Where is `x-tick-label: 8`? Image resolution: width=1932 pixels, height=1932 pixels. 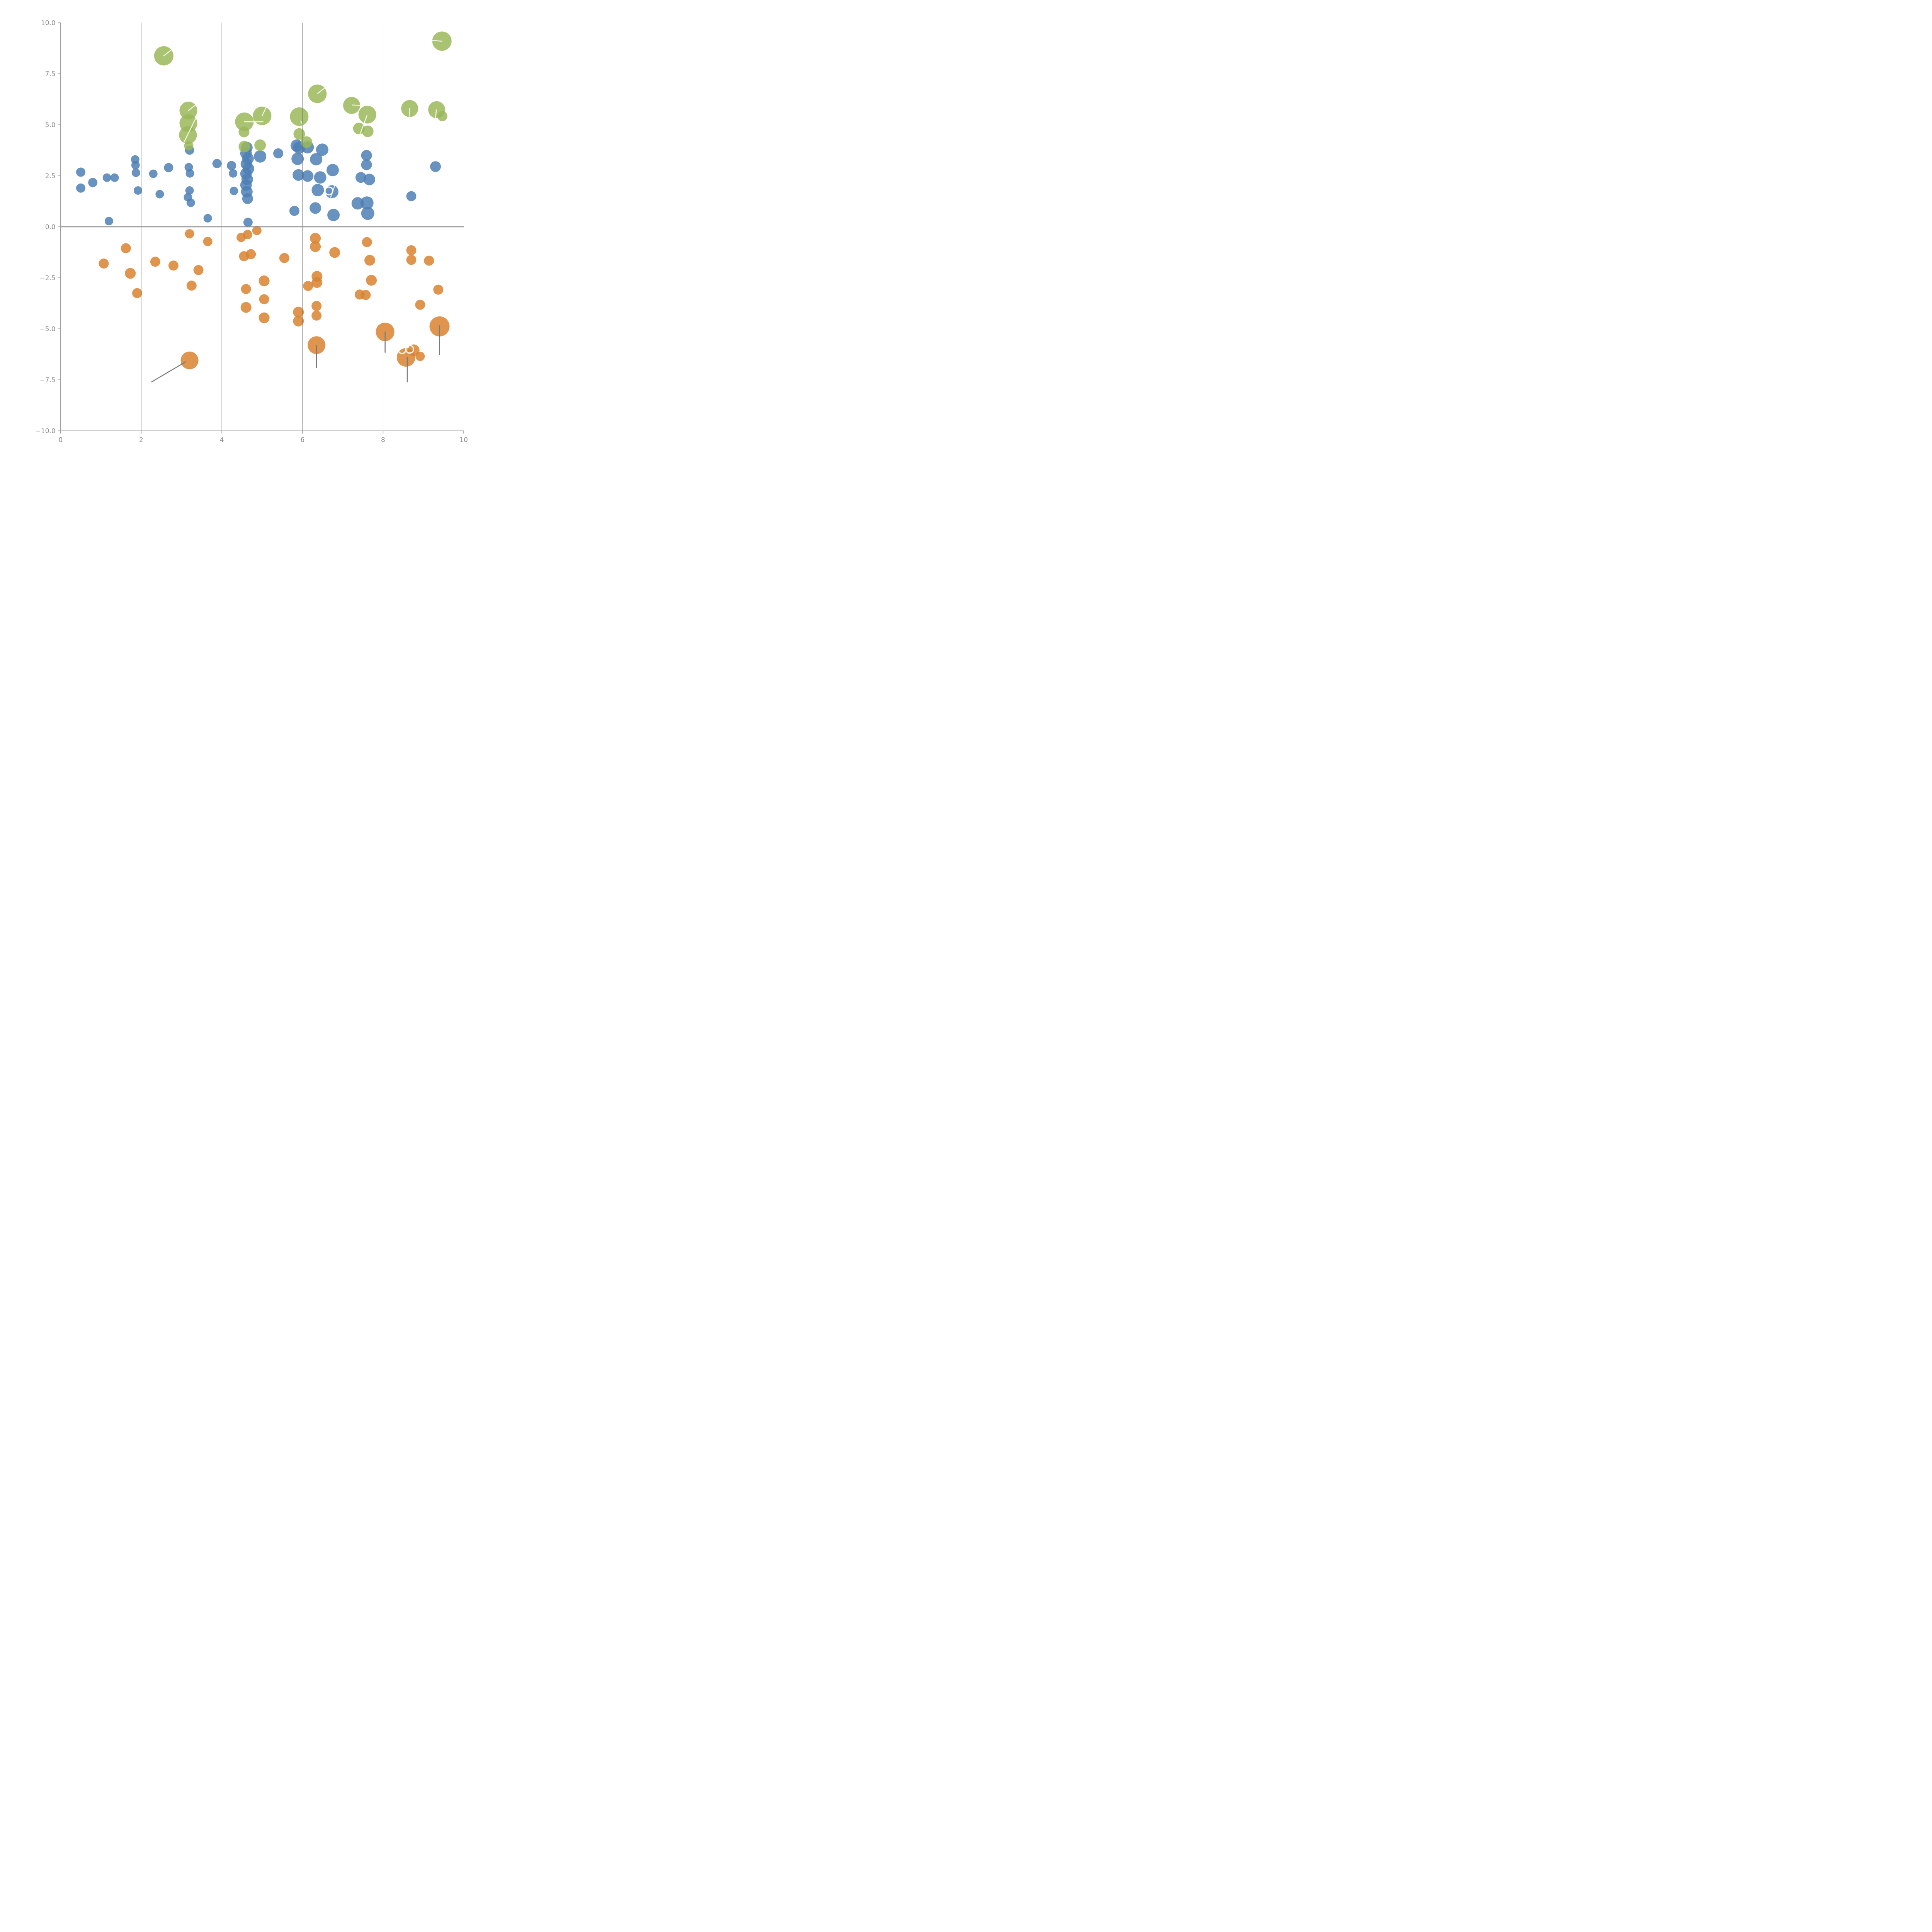 x-tick-label: 8 is located at coordinates (383, 440).